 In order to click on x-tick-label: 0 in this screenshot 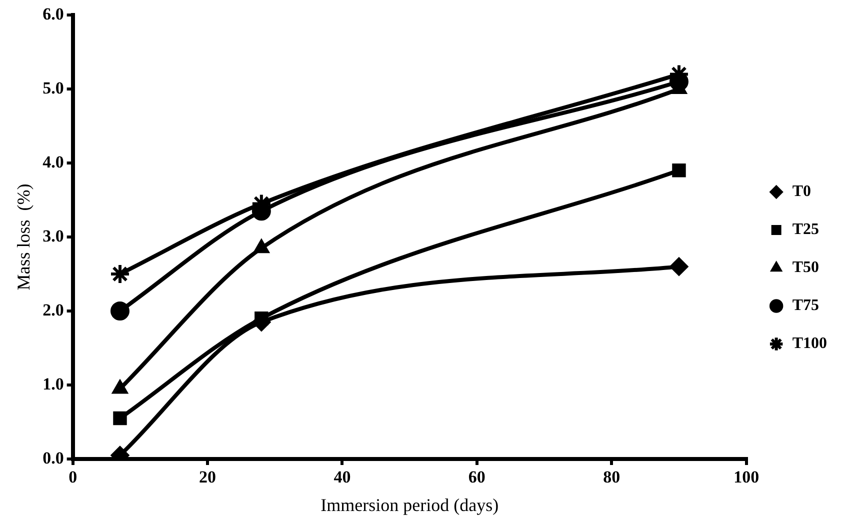, I will do `click(73, 477)`.